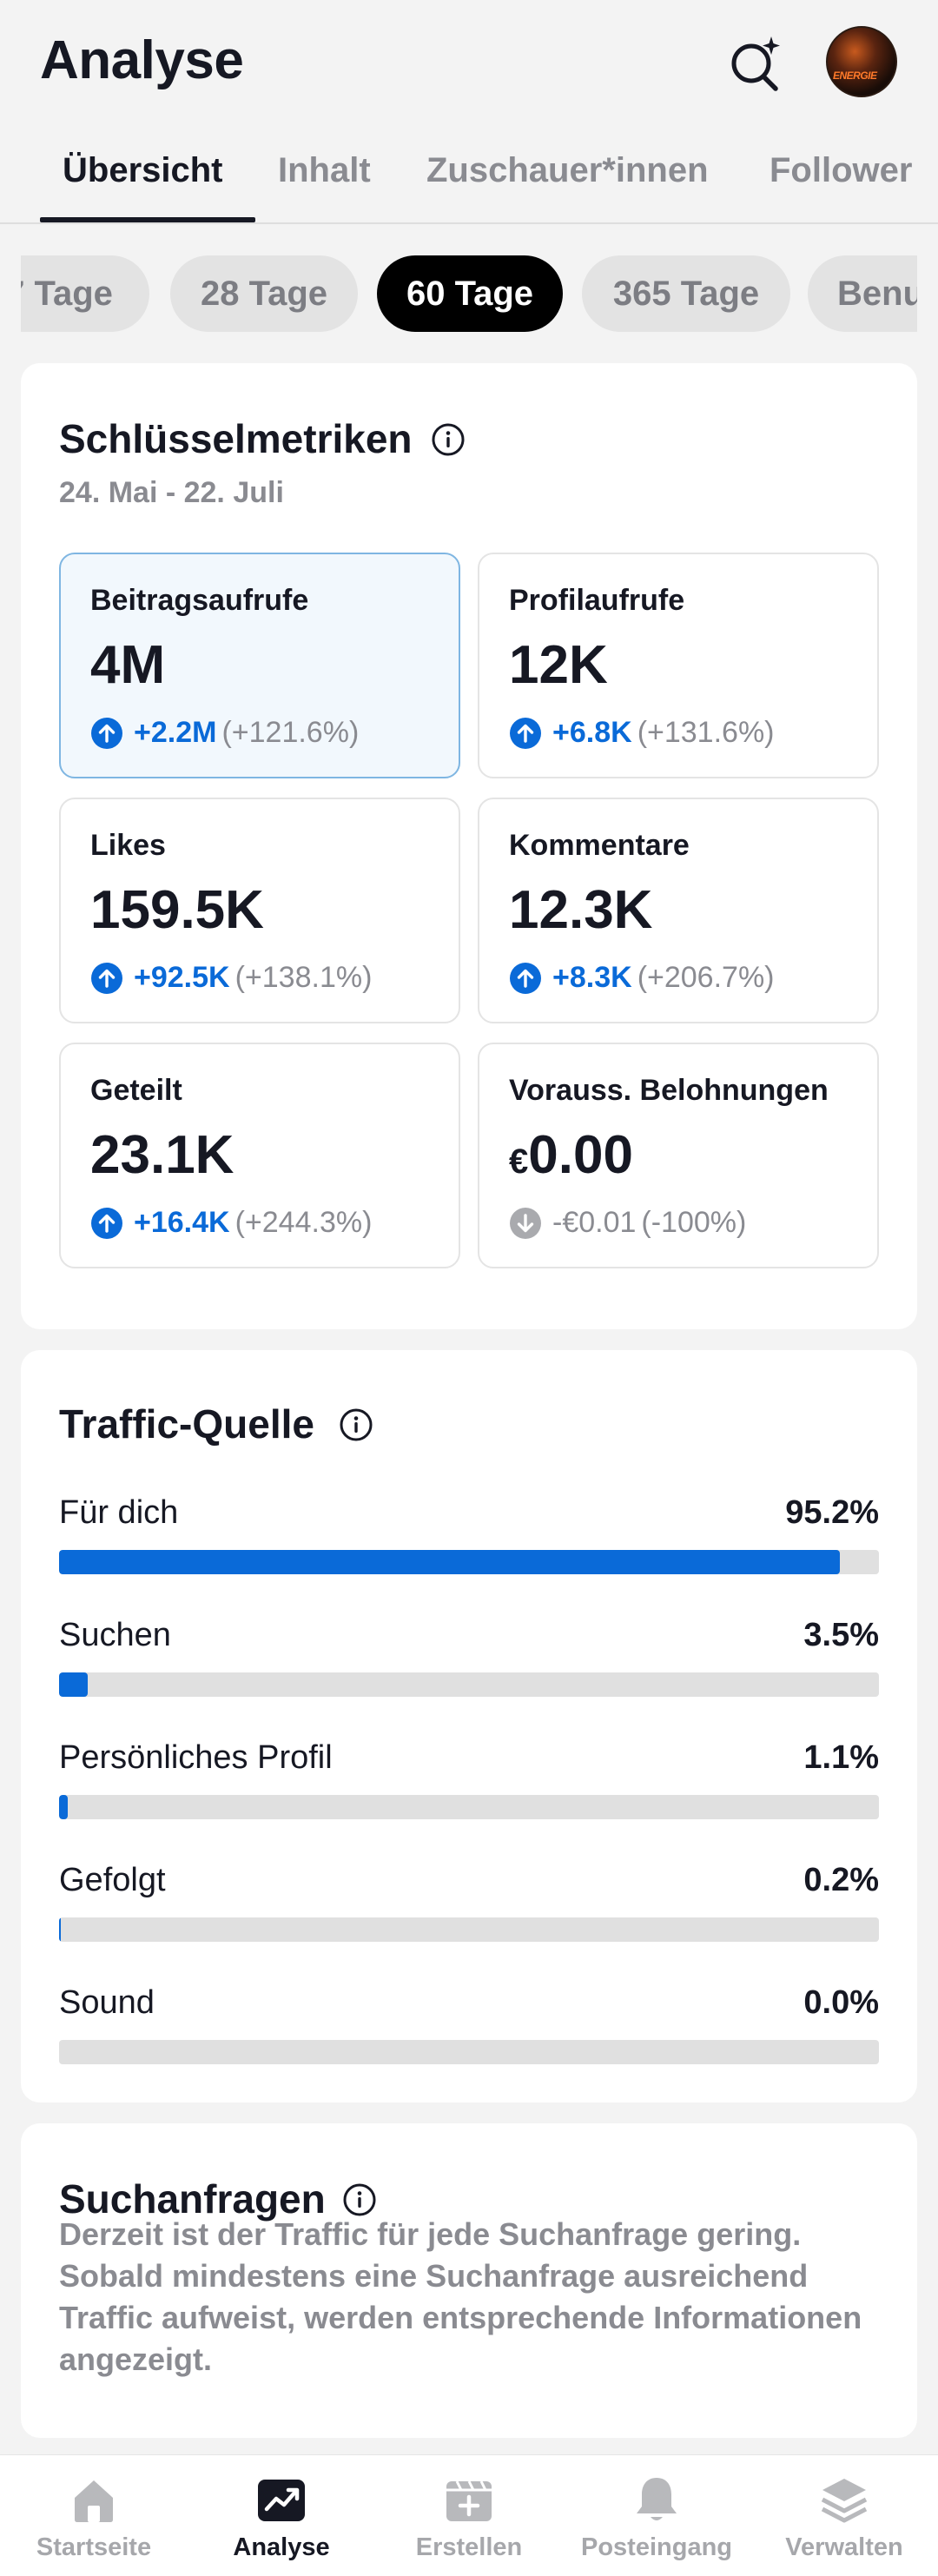 The height and width of the screenshot is (2576, 938). Describe the element at coordinates (236, 438) in the screenshot. I see `key-metrics-title: Schlüsselmetriken` at that location.